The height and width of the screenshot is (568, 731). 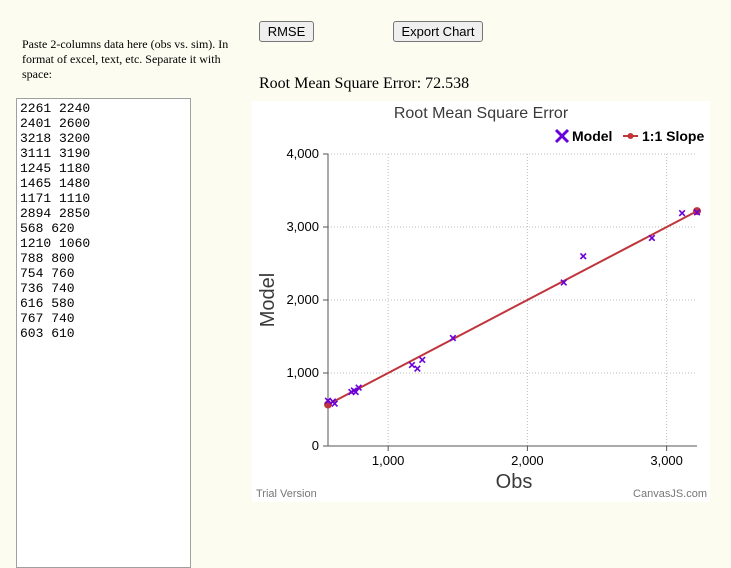 I want to click on y-tick-label: 4,000, so click(x=302, y=153).